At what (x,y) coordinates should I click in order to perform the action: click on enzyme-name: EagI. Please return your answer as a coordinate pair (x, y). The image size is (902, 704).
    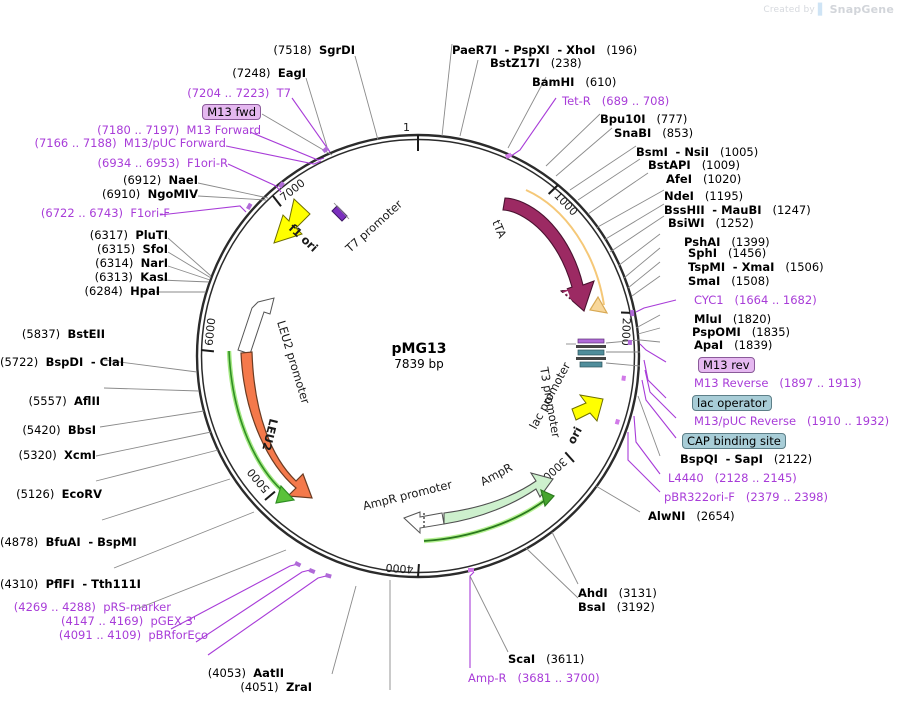
    Looking at the image, I should click on (291, 73).